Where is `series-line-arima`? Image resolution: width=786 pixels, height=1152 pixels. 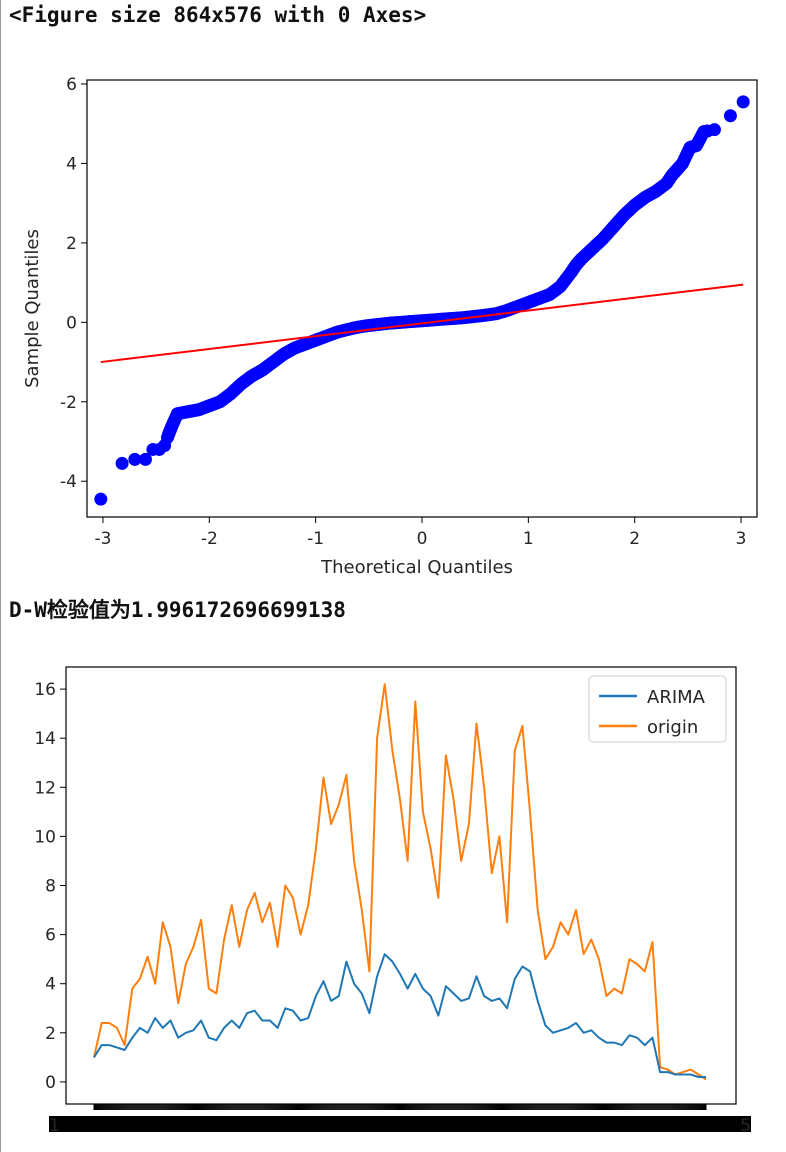
series-line-arima is located at coordinates (399, 1015).